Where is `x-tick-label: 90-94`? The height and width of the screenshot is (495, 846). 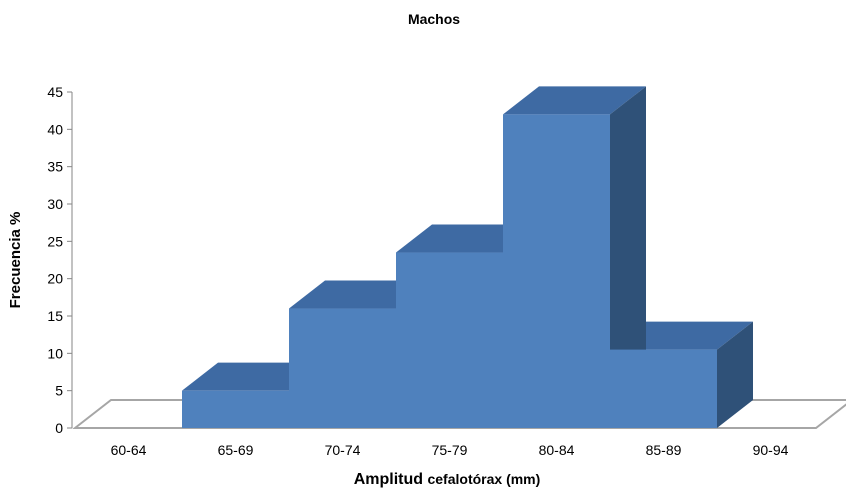
x-tick-label: 90-94 is located at coordinates (771, 450).